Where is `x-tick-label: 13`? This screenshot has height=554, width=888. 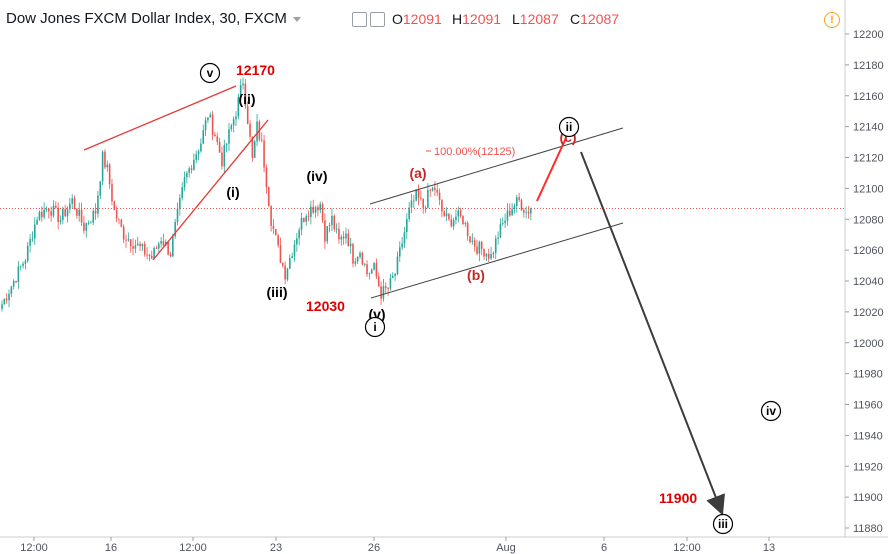
x-tick-label: 13 is located at coordinates (769, 548).